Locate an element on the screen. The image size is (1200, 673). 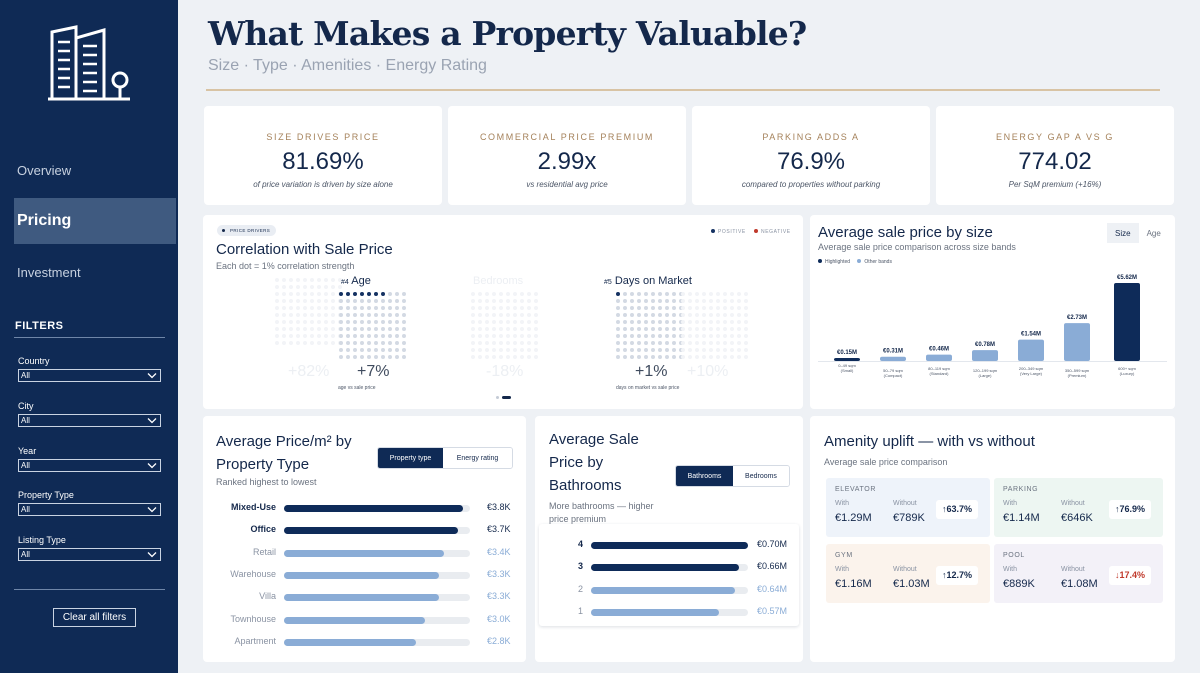
type-bar-row: Retail €3.4K is located at coordinates (364, 558).